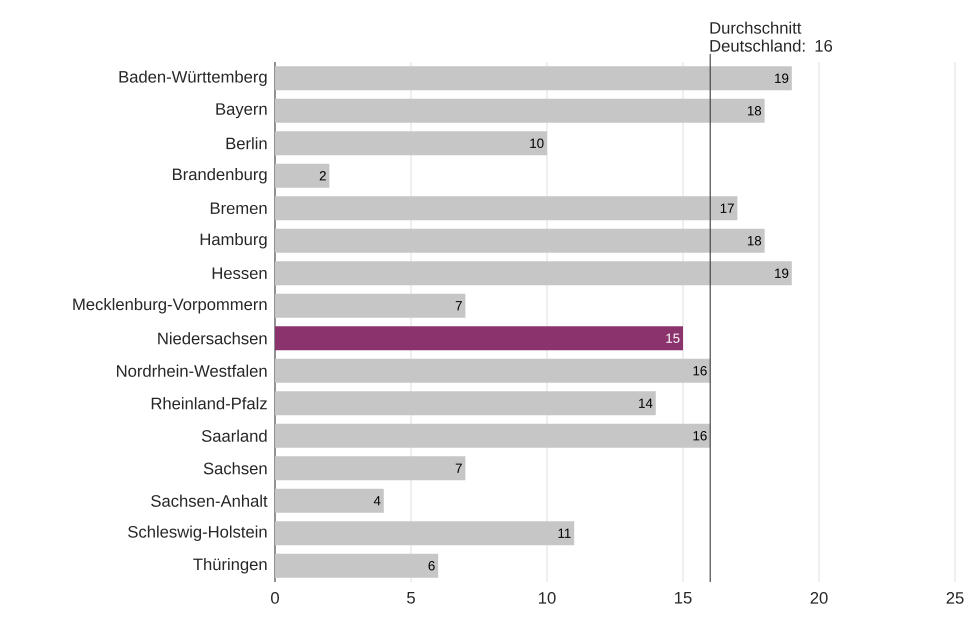 The height and width of the screenshot is (619, 968). Describe the element at coordinates (683, 598) in the screenshot. I see `x-tick-label: 15` at that location.